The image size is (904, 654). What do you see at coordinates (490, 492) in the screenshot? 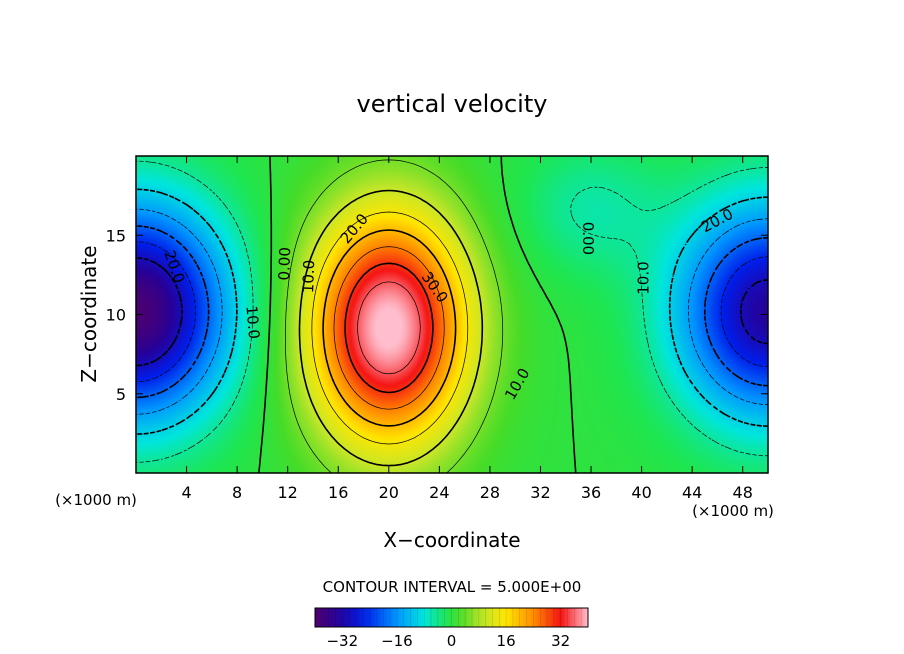
I see `x-tick-label-28: 28` at bounding box center [490, 492].